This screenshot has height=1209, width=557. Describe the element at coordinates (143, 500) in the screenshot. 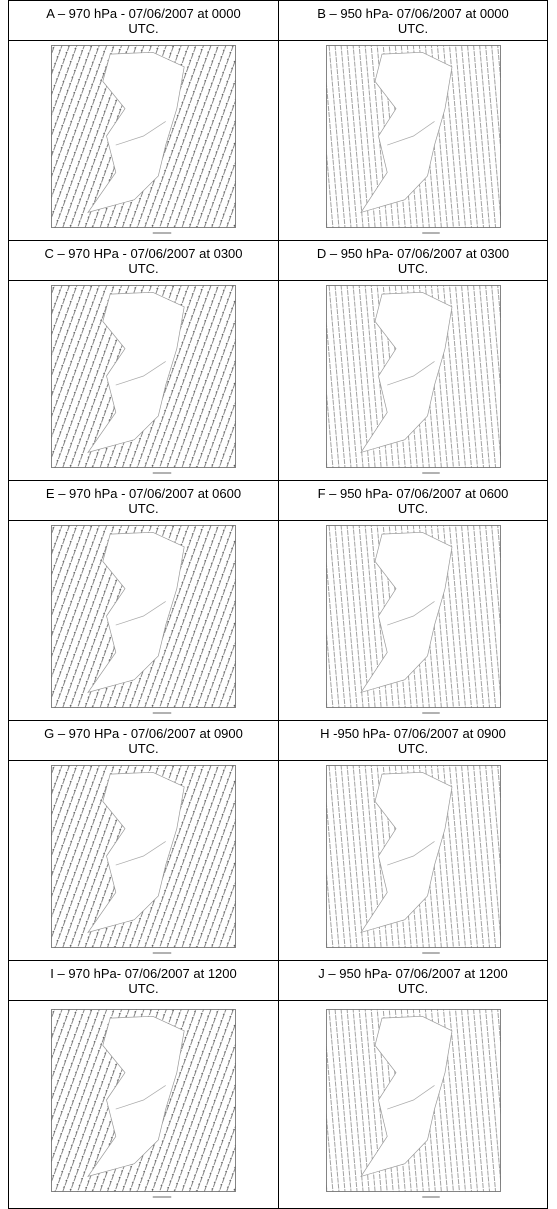

I see `panel-caption: E – 970 hPa - 07/06/2007 at 0600 UTC.` at that location.